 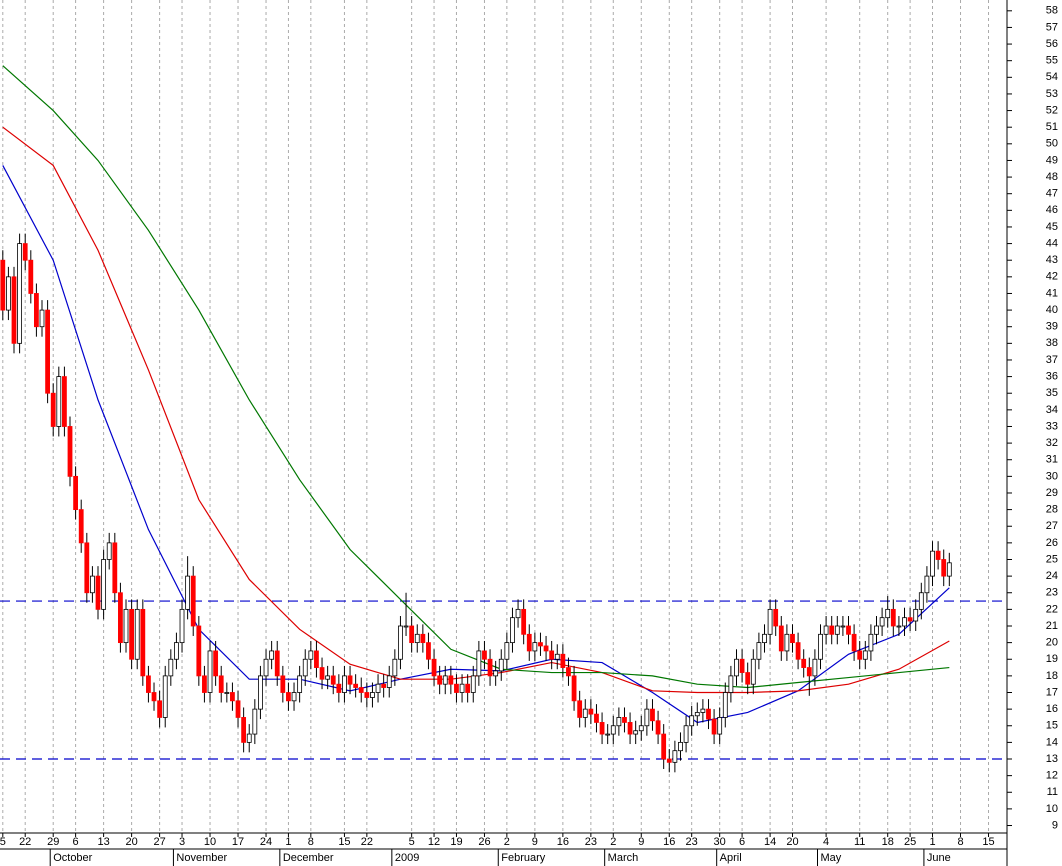 What do you see at coordinates (1052, 160) in the screenshot?
I see `y-tick-label: 49` at bounding box center [1052, 160].